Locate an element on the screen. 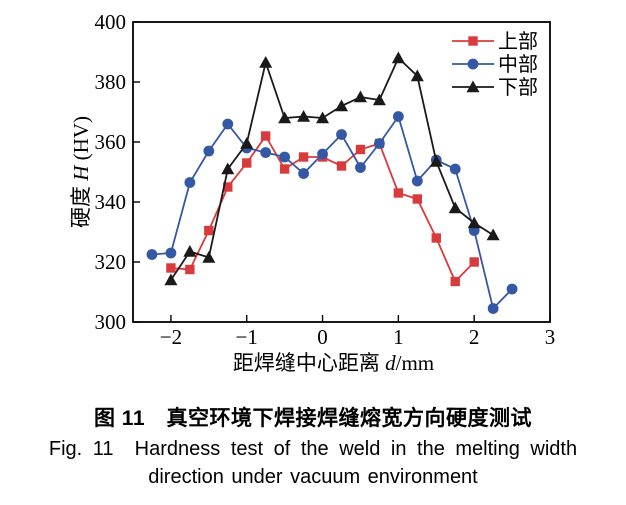 This screenshot has height=505, width=626. x-axis-label: 距焊缝中心距离 d/mm is located at coordinates (333, 363).